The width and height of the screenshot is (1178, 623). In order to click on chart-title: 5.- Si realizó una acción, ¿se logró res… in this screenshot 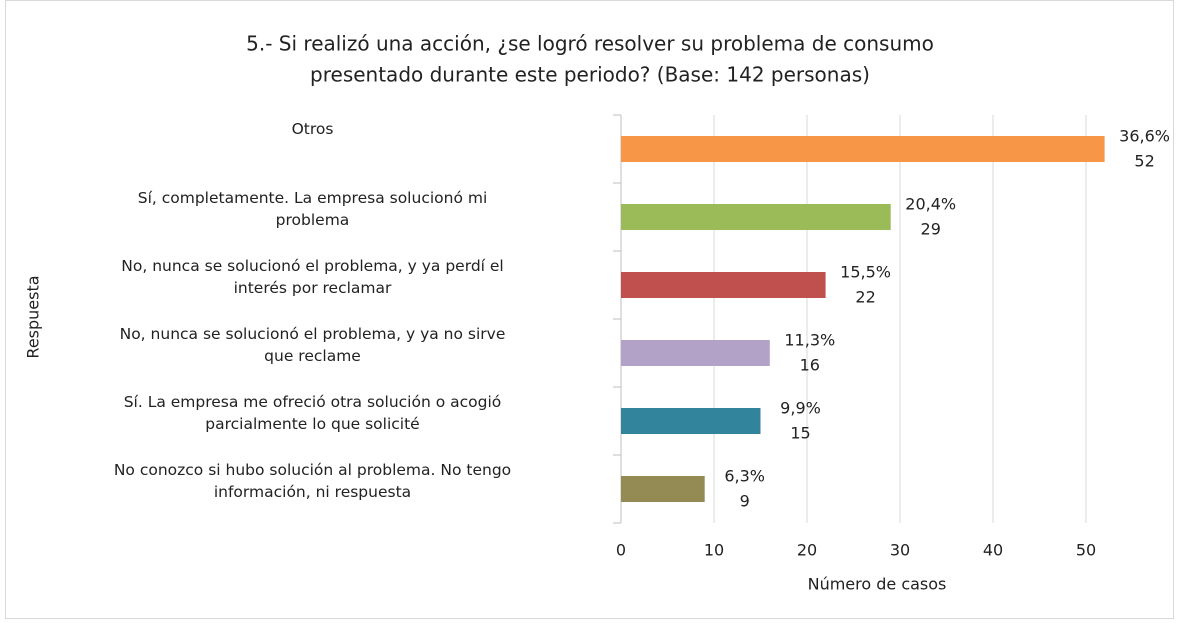, I will do `click(590, 44)`.